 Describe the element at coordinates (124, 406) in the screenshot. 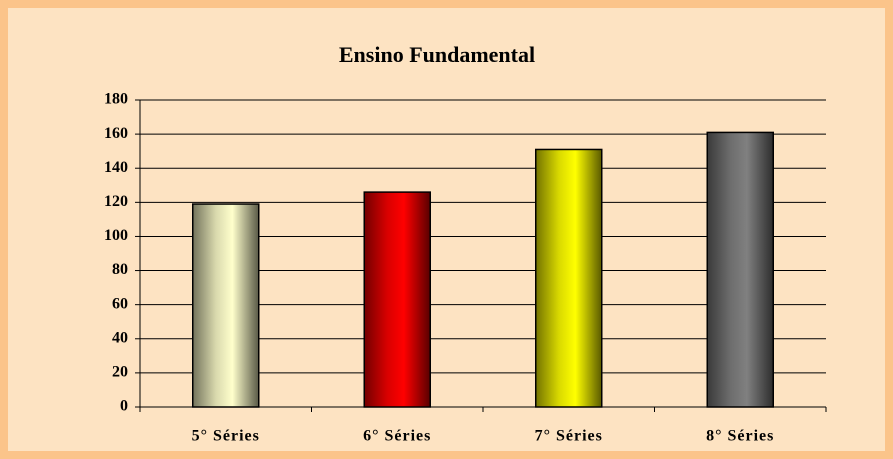

I see `y-tick-label: 0` at that location.